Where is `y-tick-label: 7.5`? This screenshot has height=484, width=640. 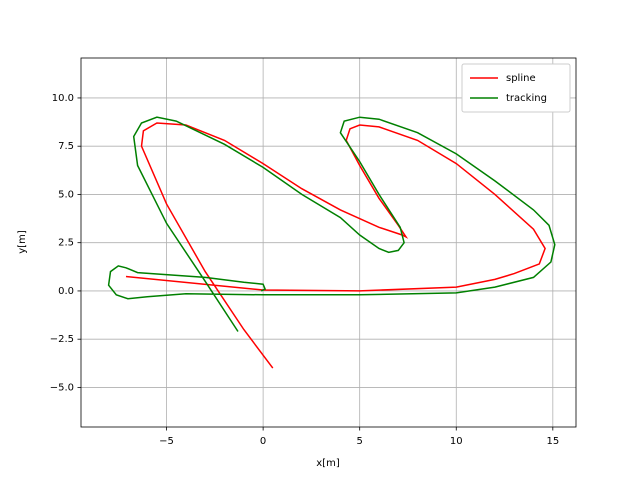
y-tick-label: 7.5 is located at coordinates (66, 146).